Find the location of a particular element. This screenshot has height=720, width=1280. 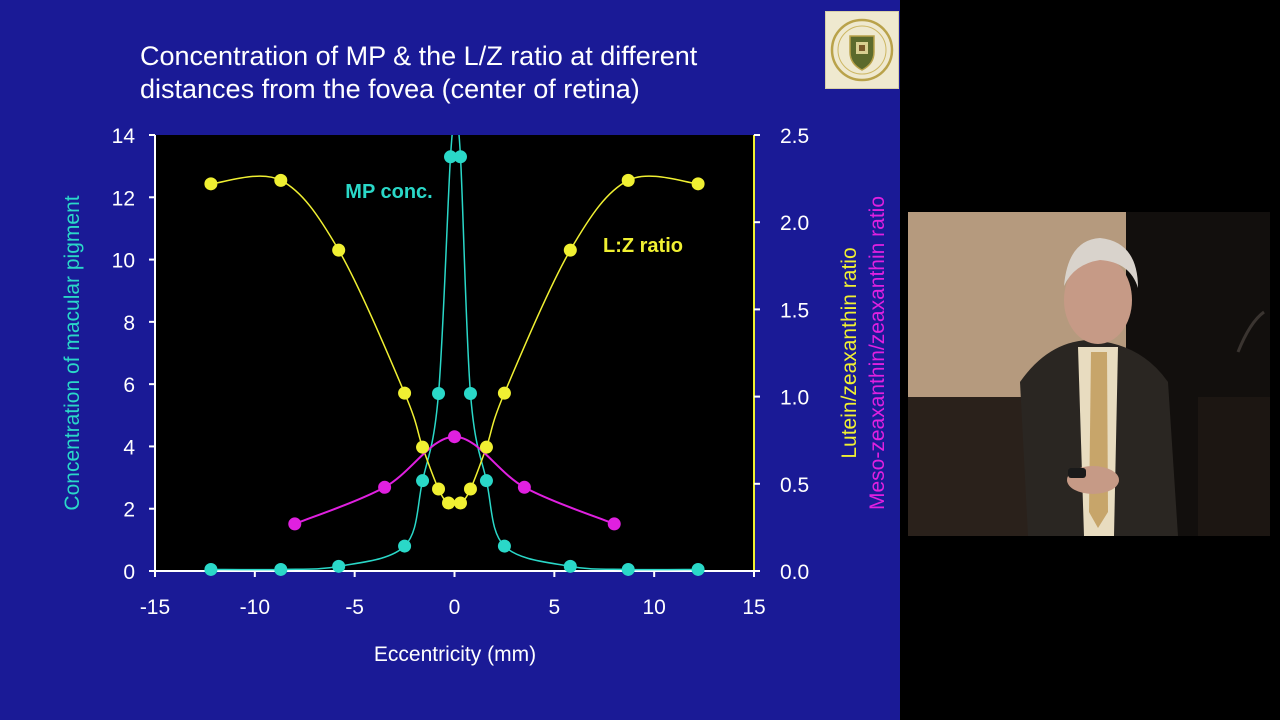

x-tick-label: 15 is located at coordinates (753, 607).